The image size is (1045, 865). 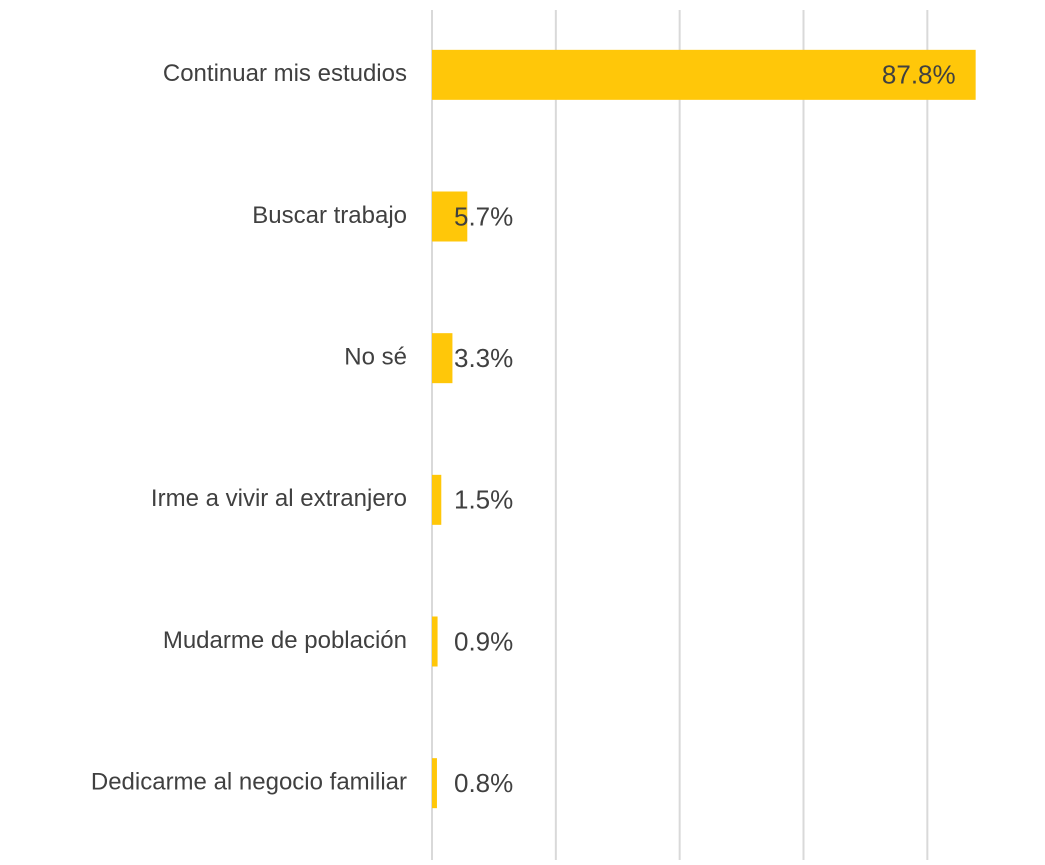 I want to click on value-label: 5.7%, so click(x=483, y=216).